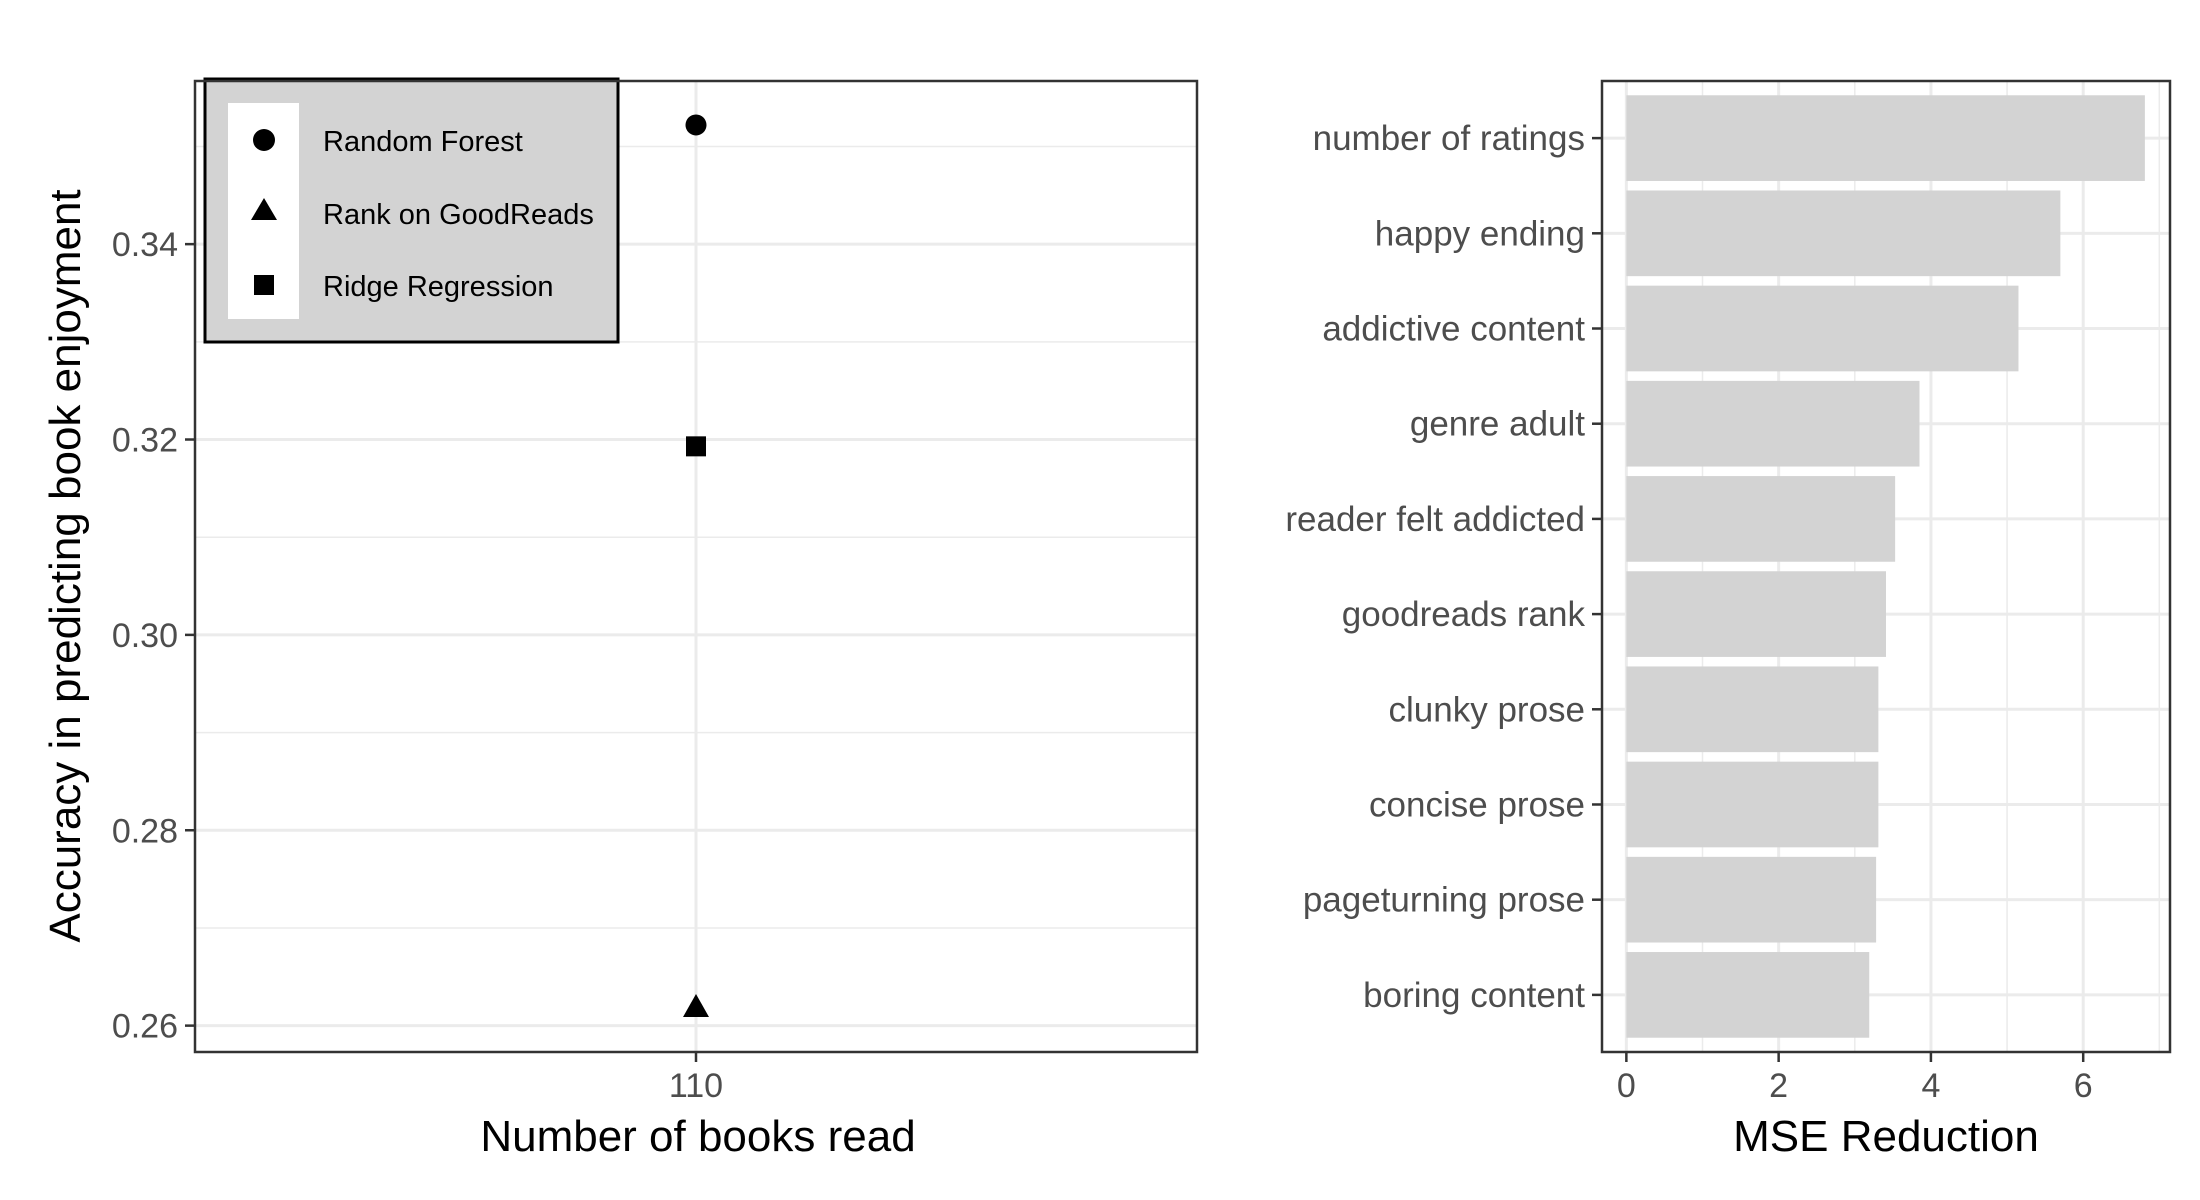 Image resolution: width=2200 pixels, height=1200 pixels. Describe the element at coordinates (1435, 519) in the screenshot. I see `bar-category-label: reader felt addicted` at that location.